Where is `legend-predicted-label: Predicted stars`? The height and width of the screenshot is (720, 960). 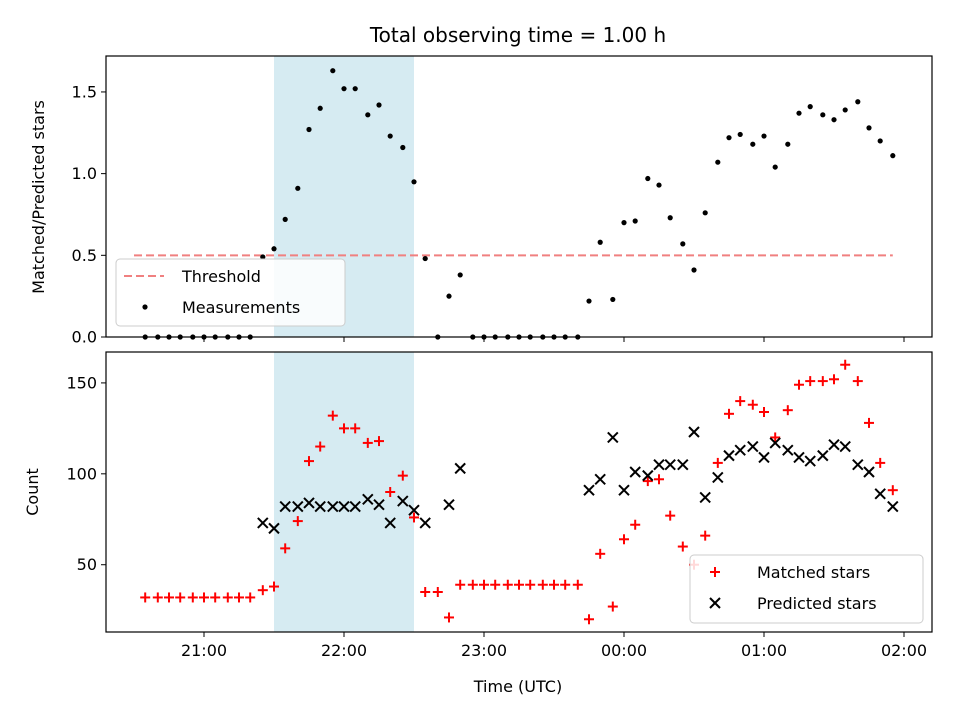 legend-predicted-label: Predicted stars is located at coordinates (817, 603).